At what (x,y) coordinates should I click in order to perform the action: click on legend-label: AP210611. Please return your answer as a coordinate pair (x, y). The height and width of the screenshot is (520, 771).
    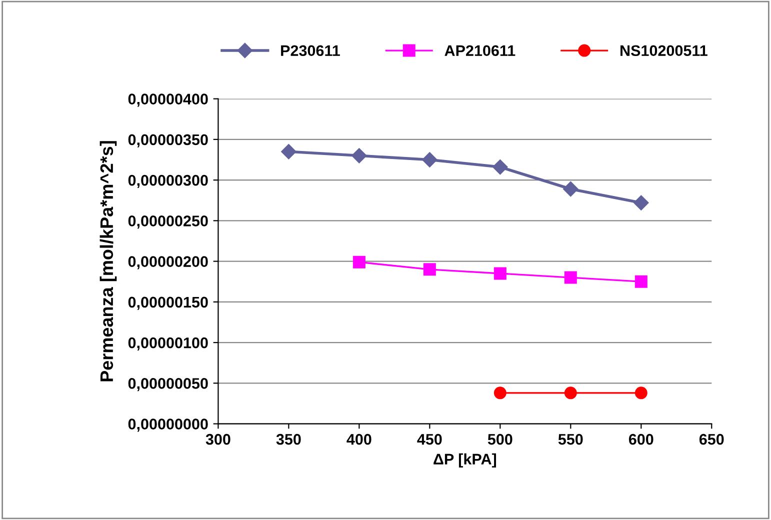
    Looking at the image, I should click on (480, 50).